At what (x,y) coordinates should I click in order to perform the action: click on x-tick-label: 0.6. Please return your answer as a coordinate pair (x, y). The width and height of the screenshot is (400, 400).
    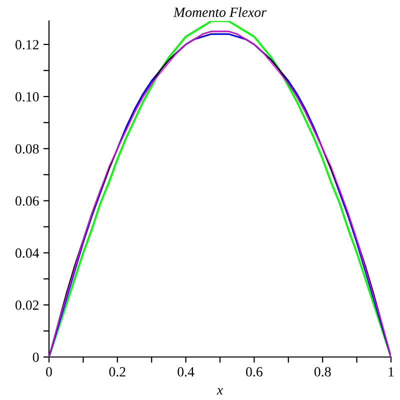
    Looking at the image, I should click on (254, 372).